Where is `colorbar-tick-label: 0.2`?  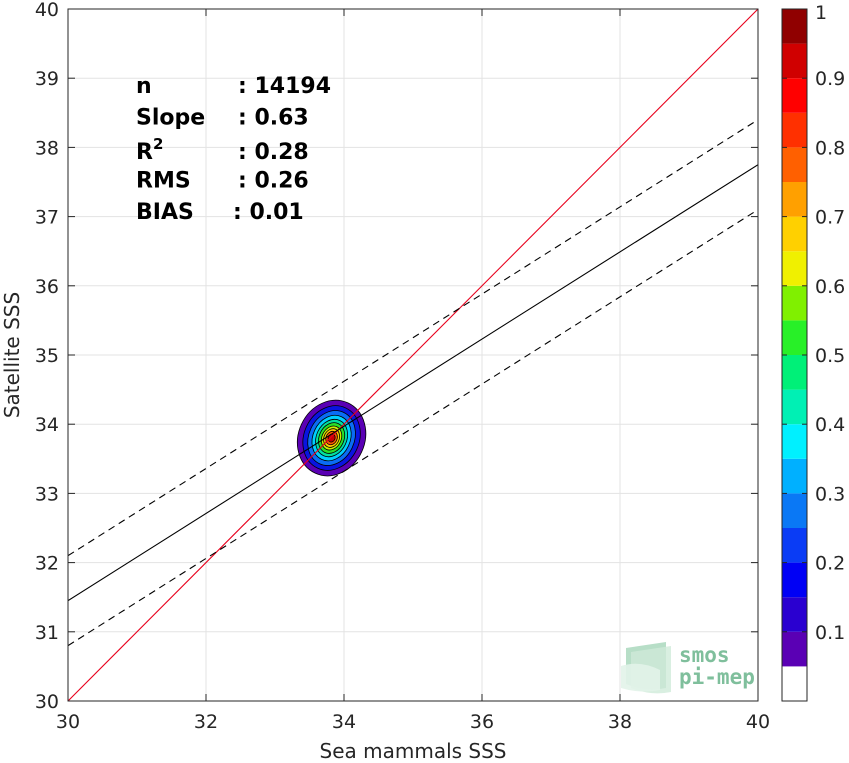
colorbar-tick-label: 0.2 is located at coordinates (830, 564).